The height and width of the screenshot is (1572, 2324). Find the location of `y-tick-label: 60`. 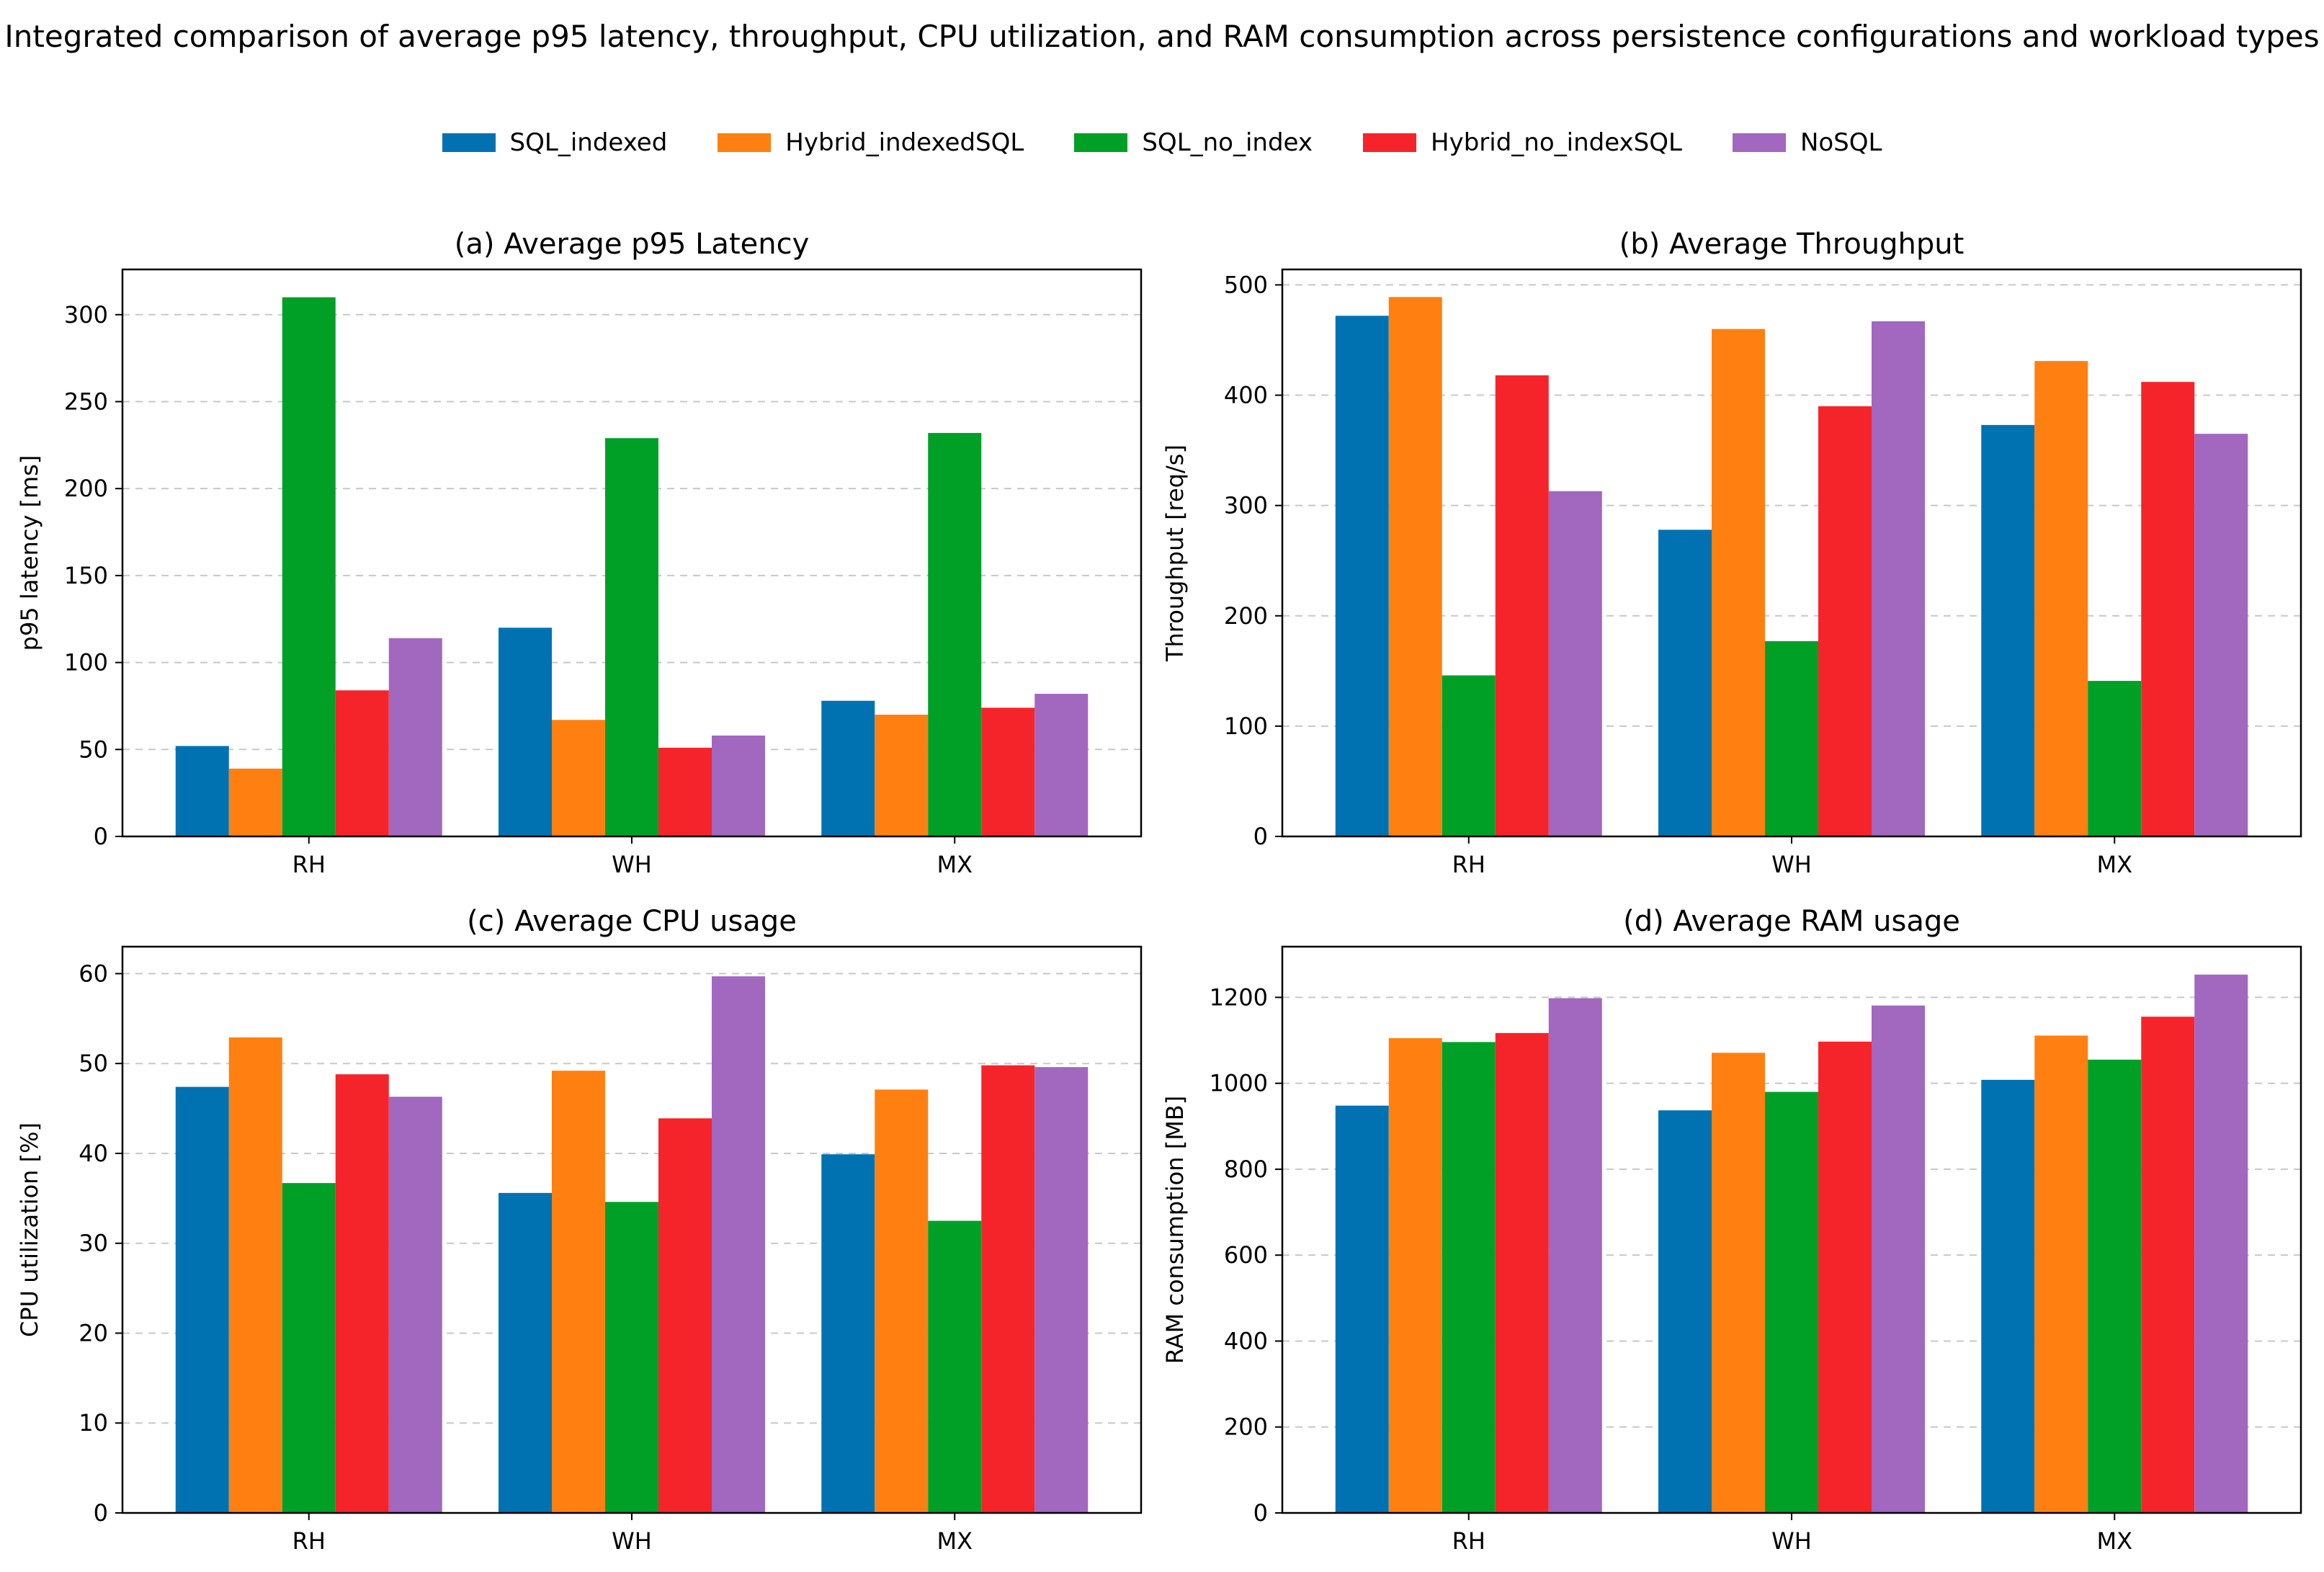

y-tick-label: 60 is located at coordinates (93, 973).